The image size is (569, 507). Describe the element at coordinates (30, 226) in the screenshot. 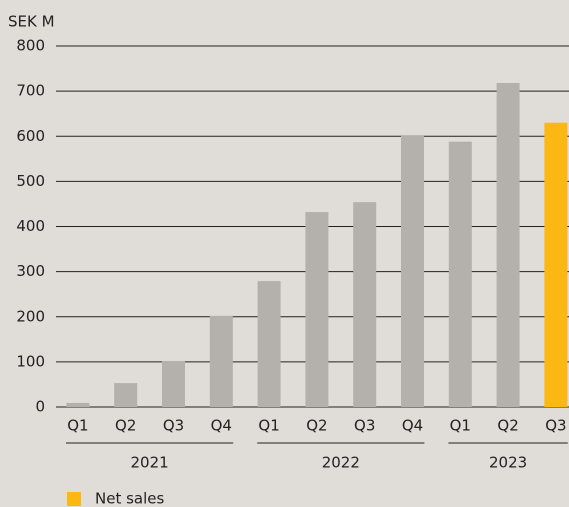

I see `y-tick-label: 400` at that location.